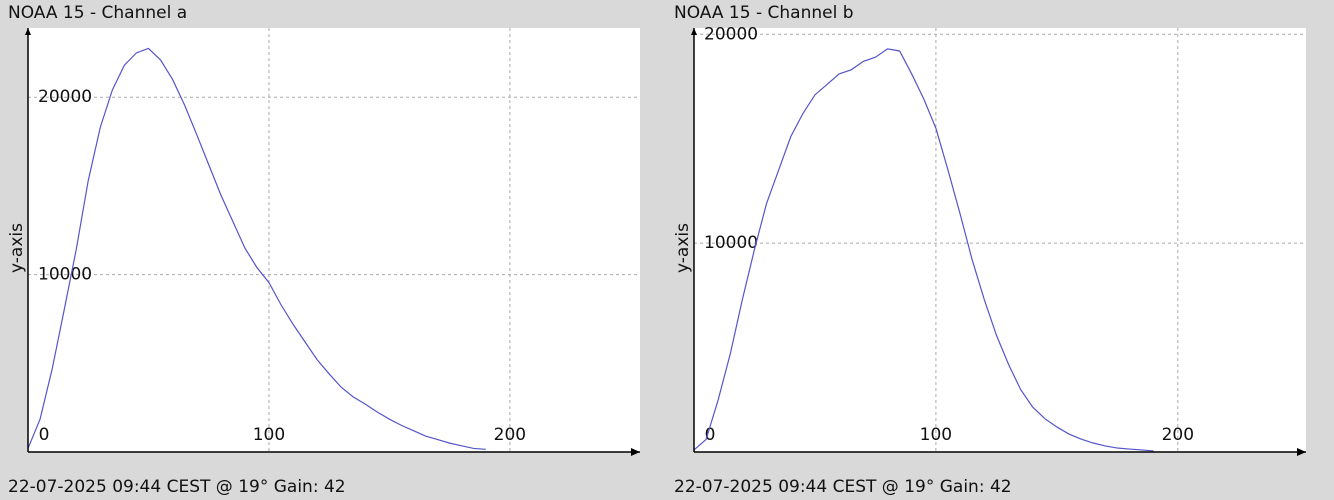 The height and width of the screenshot is (500, 1334). Describe the element at coordinates (97, 13) in the screenshot. I see `chart-title: NOAA 15 - Channel a` at that location.